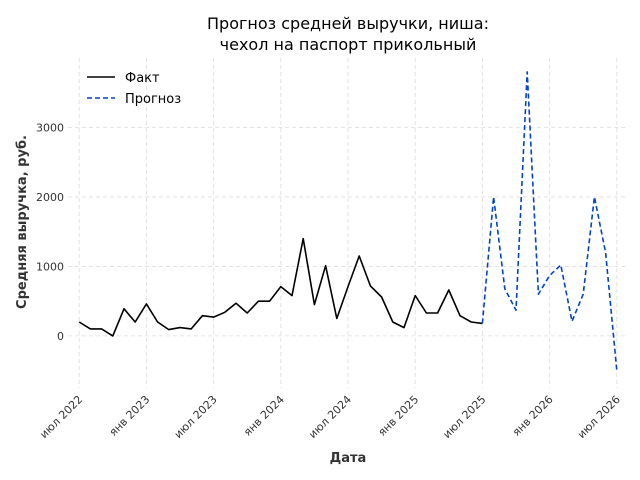 The width and height of the screenshot is (640, 480). What do you see at coordinates (50, 266) in the screenshot?
I see `y-tick-label: 1000` at bounding box center [50, 266].